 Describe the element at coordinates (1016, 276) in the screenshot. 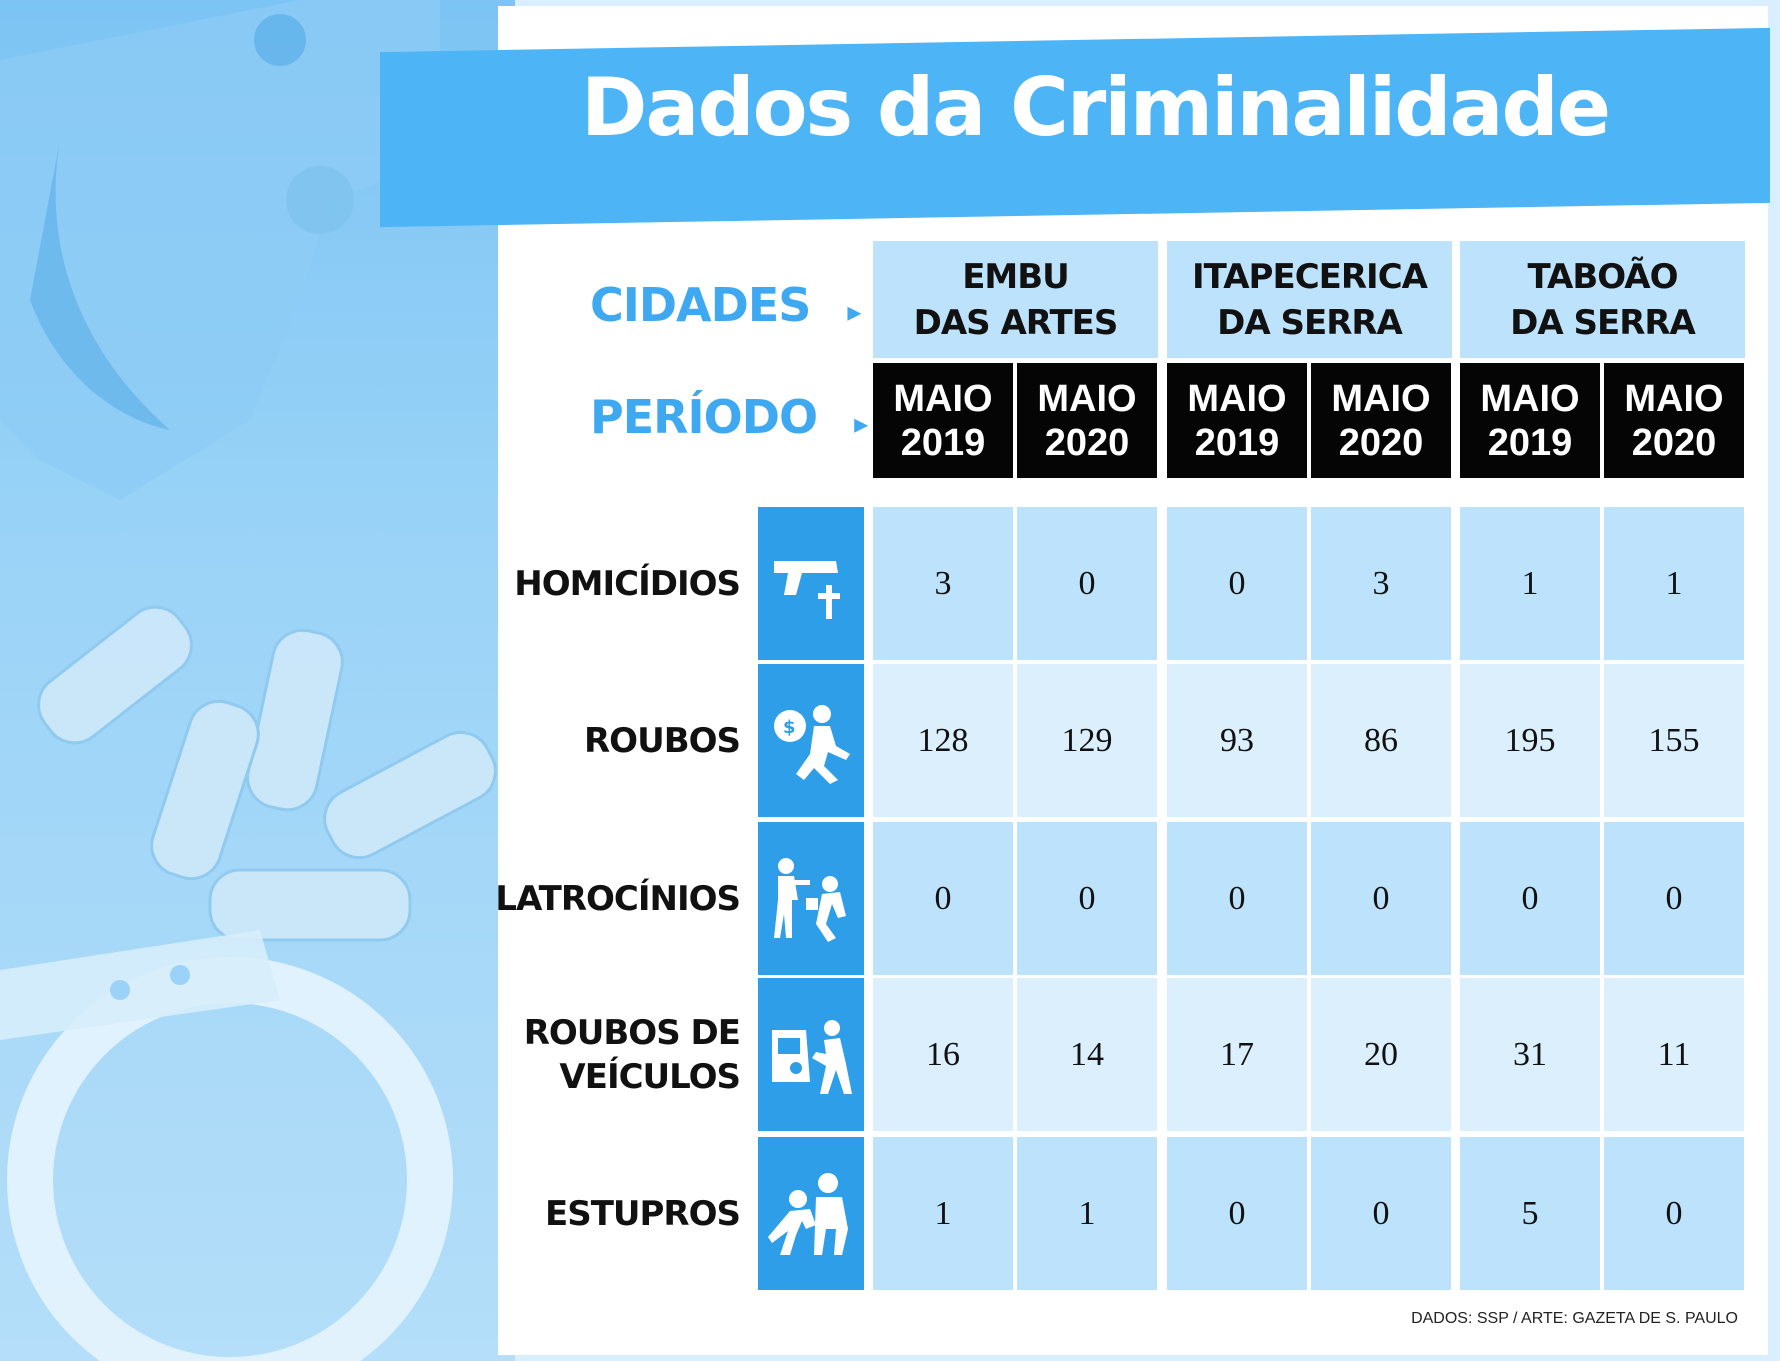

I see `city-name-line: EMBU` at that location.